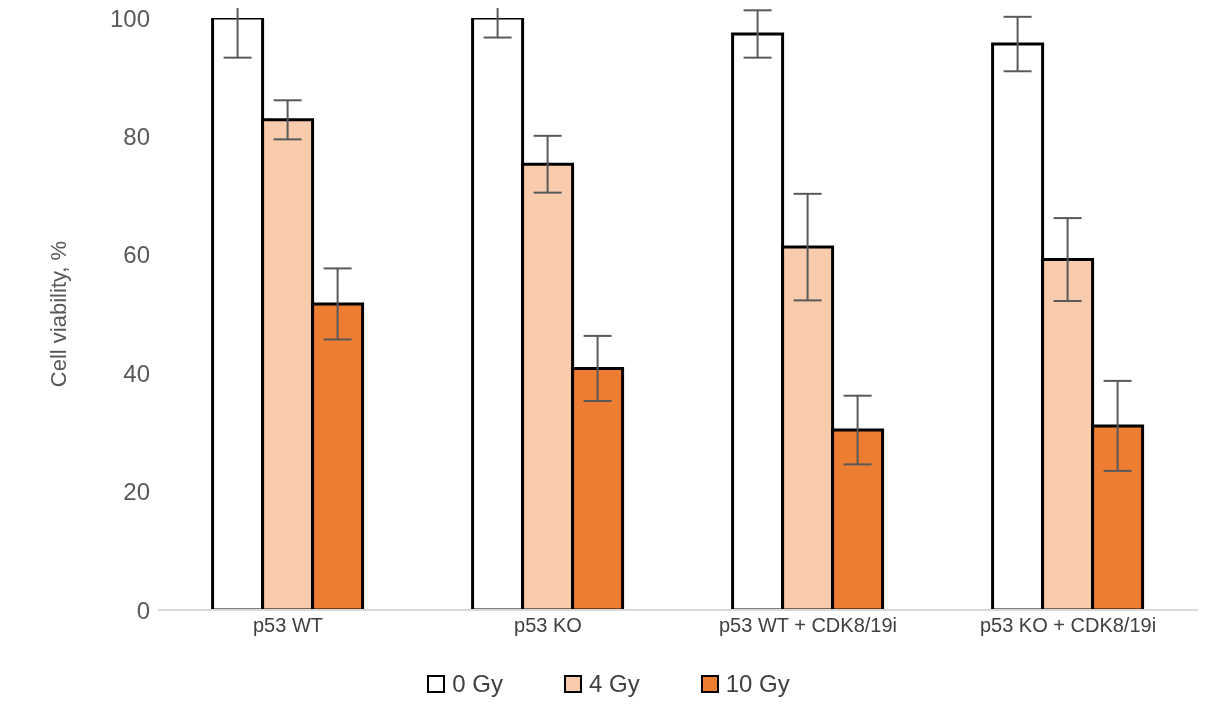  I want to click on legend-label: 0 Gy, so click(477, 684).